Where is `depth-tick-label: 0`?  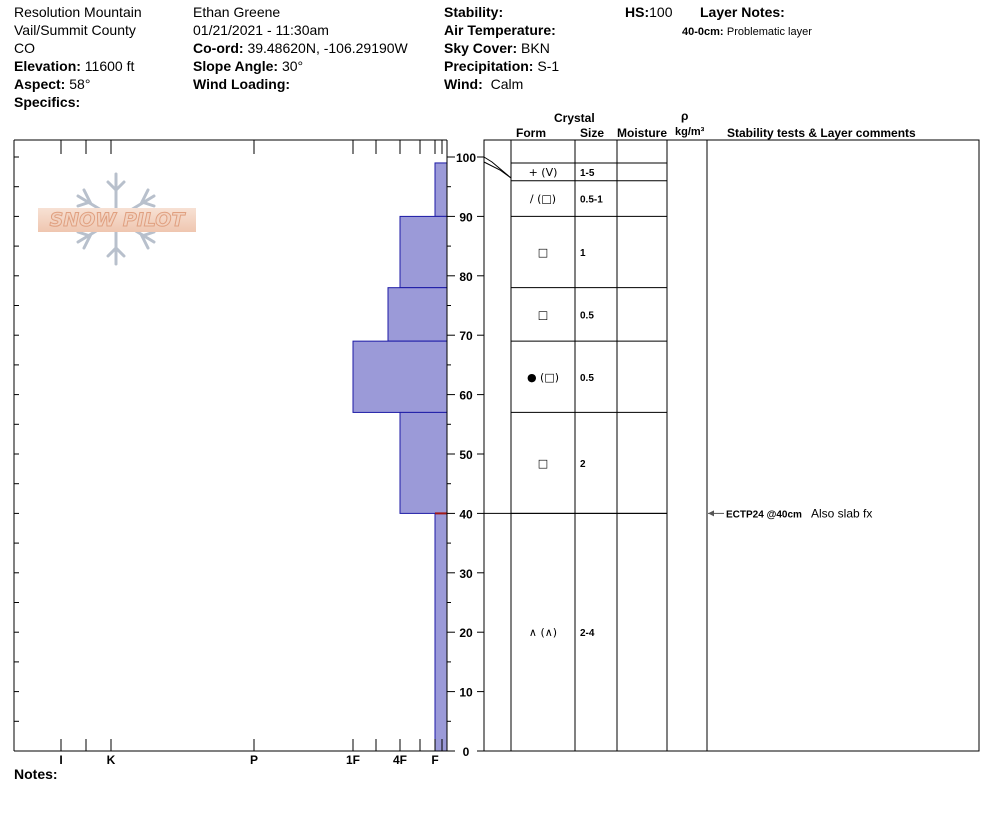
depth-tick-label: 0 is located at coordinates (466, 752).